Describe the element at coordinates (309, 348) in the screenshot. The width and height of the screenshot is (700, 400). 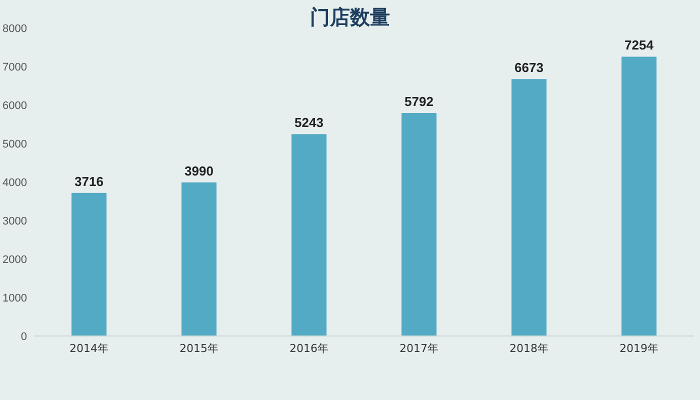
I see `x-tick-label: 2016年` at that location.